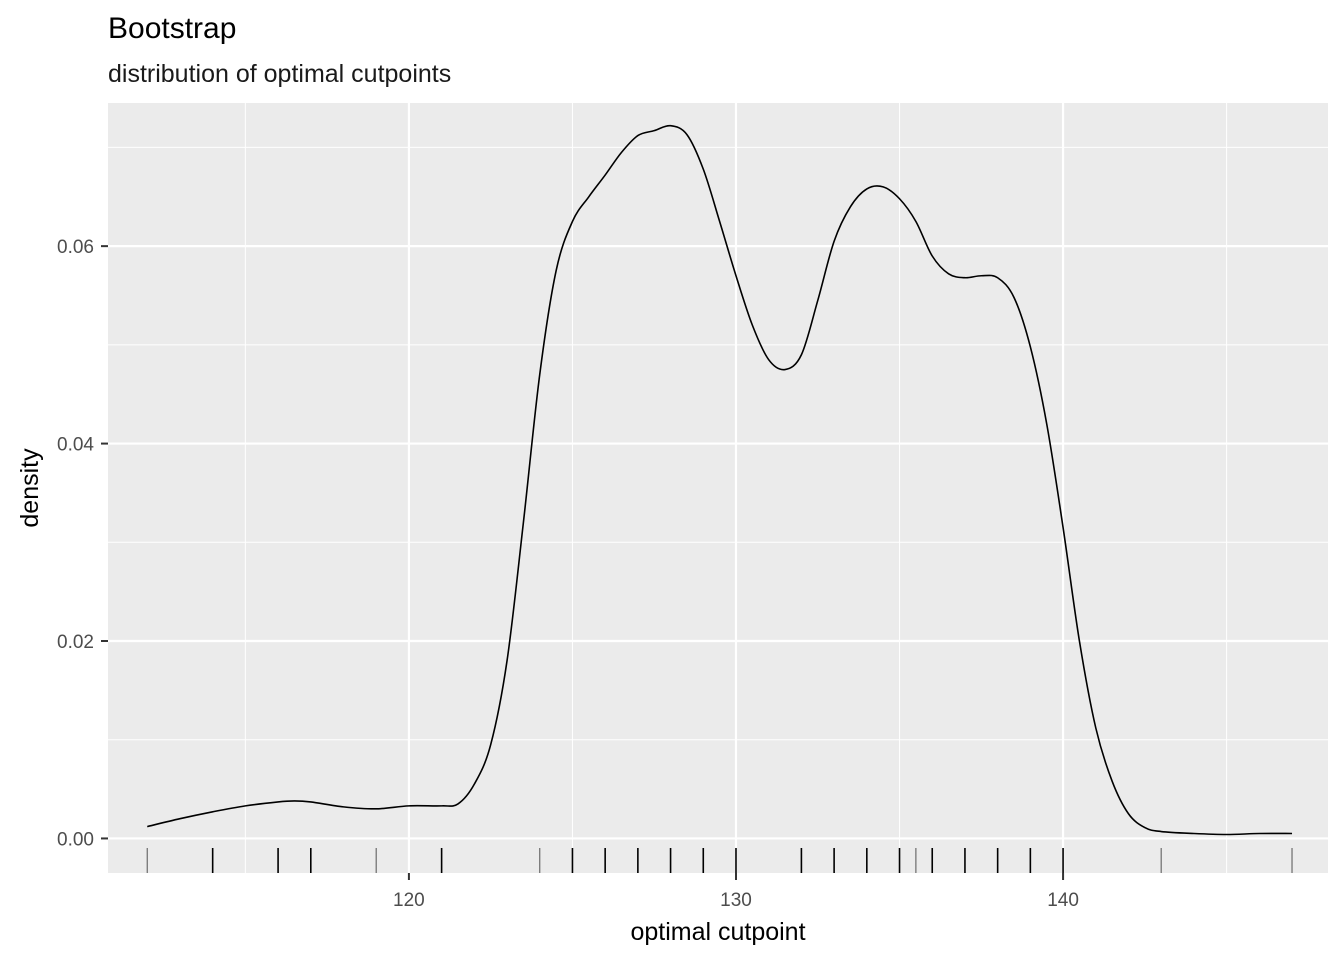 The height and width of the screenshot is (960, 1344). Describe the element at coordinates (75, 445) in the screenshot. I see `y-tick-label: 0.04` at that location.